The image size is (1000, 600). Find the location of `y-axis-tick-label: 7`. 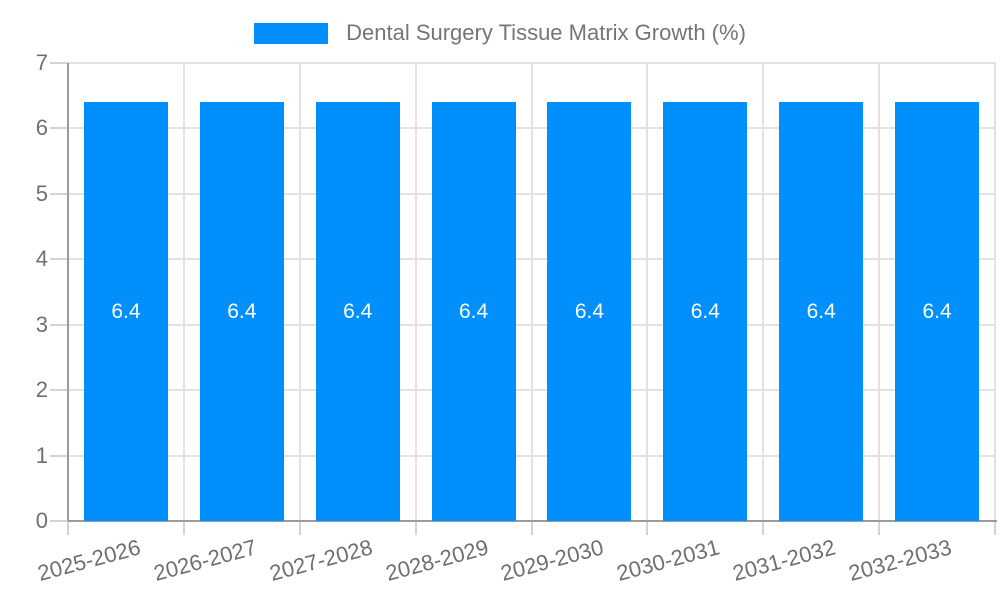

y-axis-tick-label: 7 is located at coordinates (41, 62).